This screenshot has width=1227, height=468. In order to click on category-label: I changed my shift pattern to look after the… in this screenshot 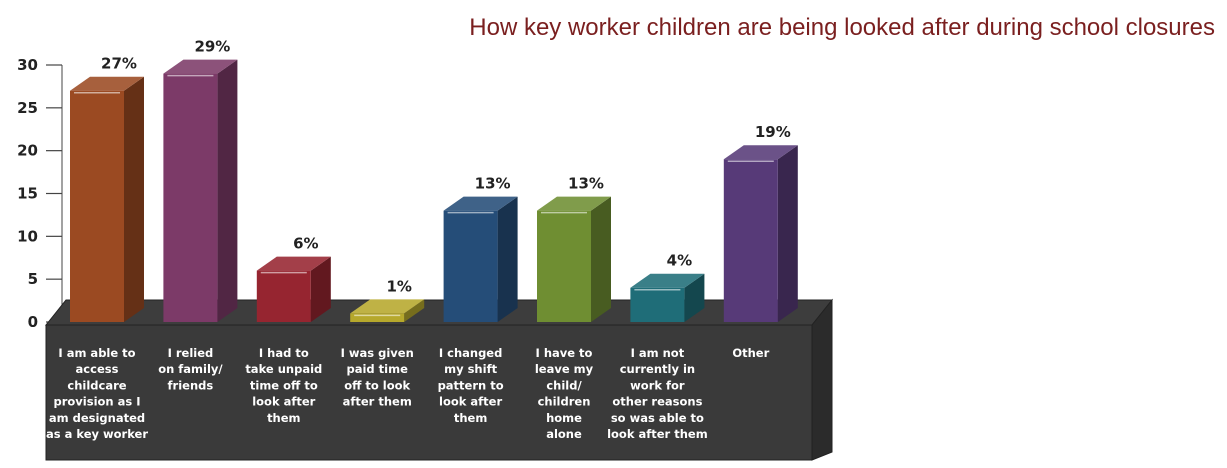, I will do `click(471, 385)`.